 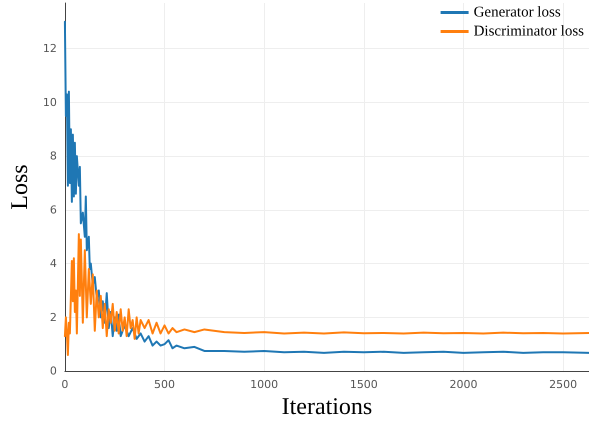 I want to click on y-tick-label: 12, so click(x=49, y=49).